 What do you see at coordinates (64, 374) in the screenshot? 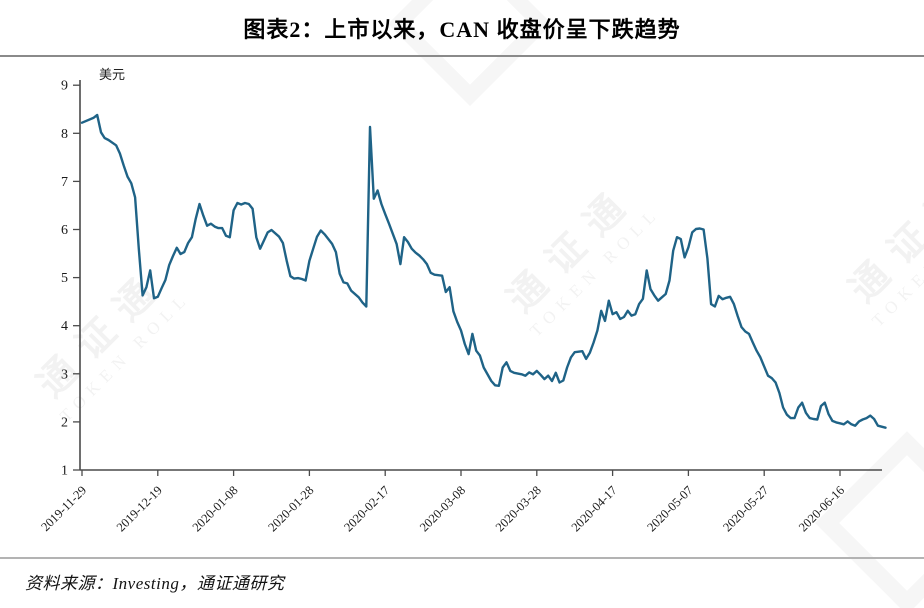
I see `y-tick-label: 3` at bounding box center [64, 374].